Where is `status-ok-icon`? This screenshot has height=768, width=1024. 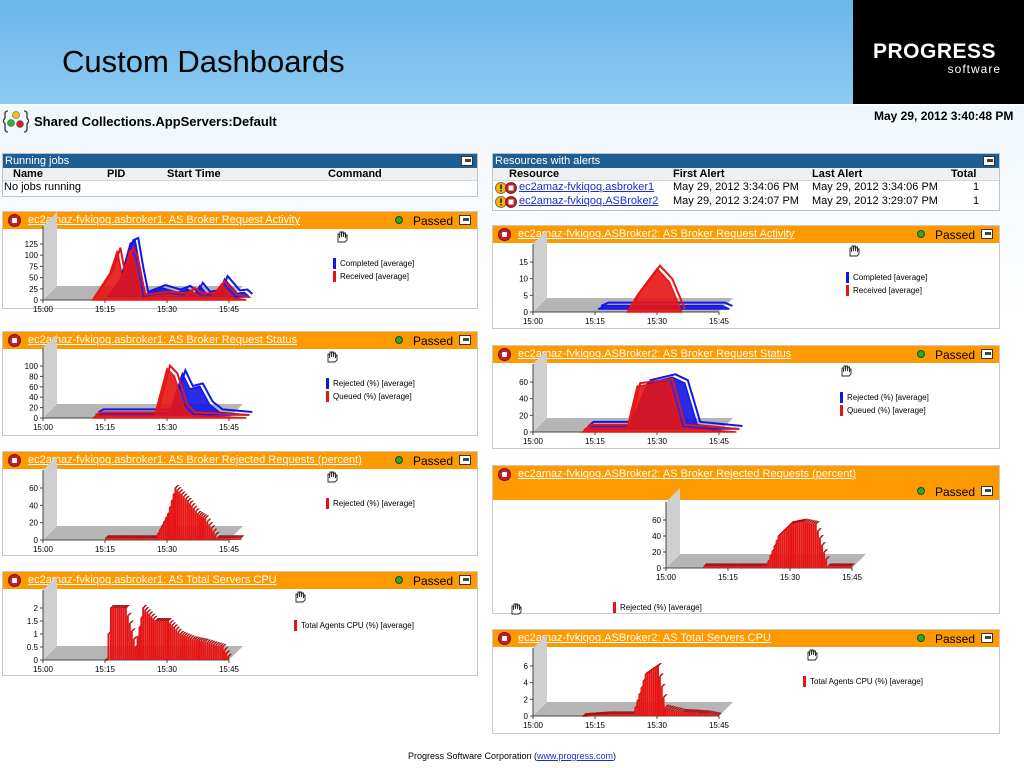
status-ok-icon is located at coordinates (399, 220).